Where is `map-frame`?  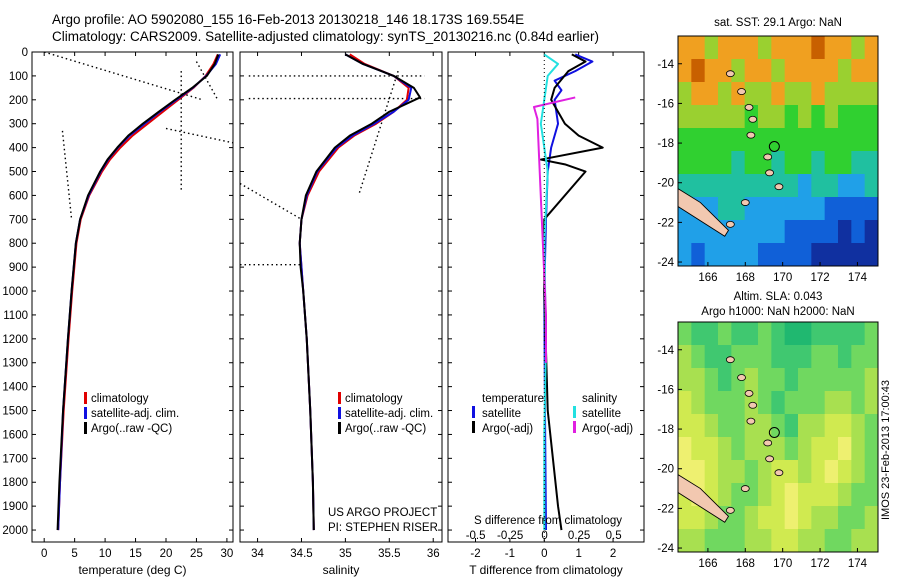
map-frame is located at coordinates (778, 437).